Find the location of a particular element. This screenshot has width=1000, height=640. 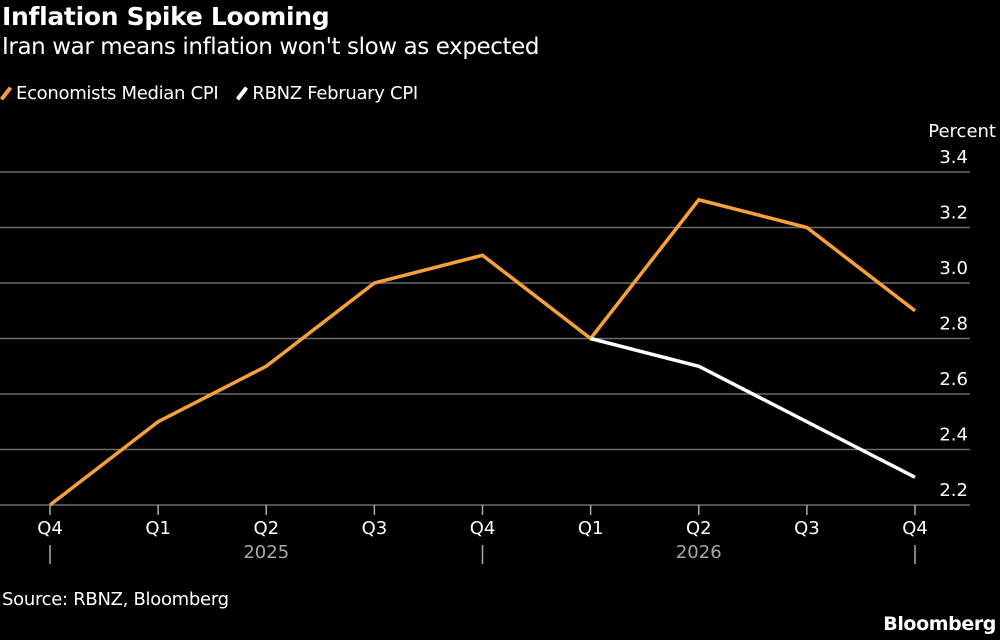

legend: Economists Median CPI RBNZ February CPI is located at coordinates (209, 93).